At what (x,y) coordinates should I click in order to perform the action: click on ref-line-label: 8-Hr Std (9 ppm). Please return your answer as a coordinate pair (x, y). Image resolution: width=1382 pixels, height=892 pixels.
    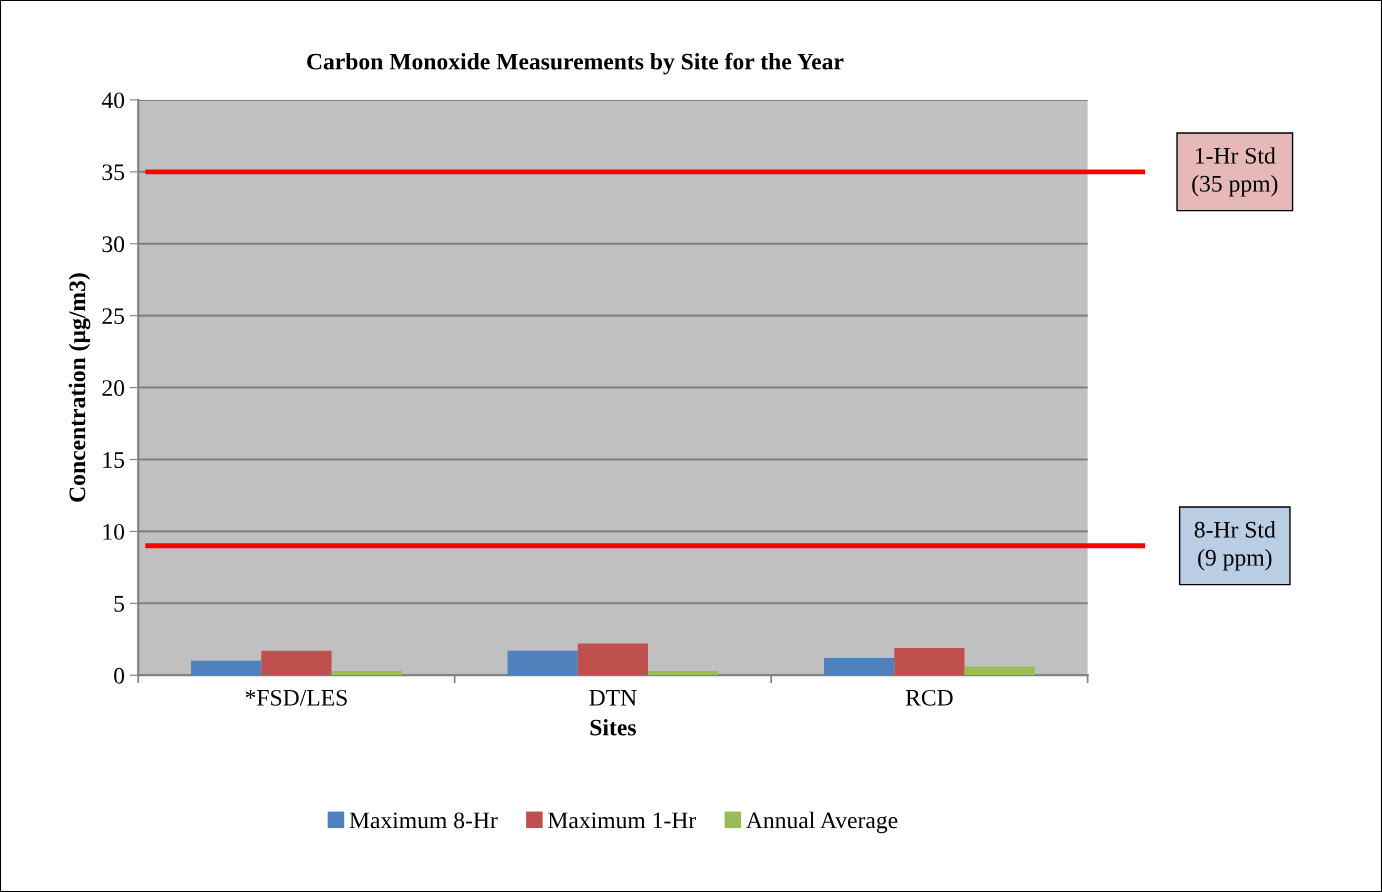
    Looking at the image, I should click on (1235, 546).